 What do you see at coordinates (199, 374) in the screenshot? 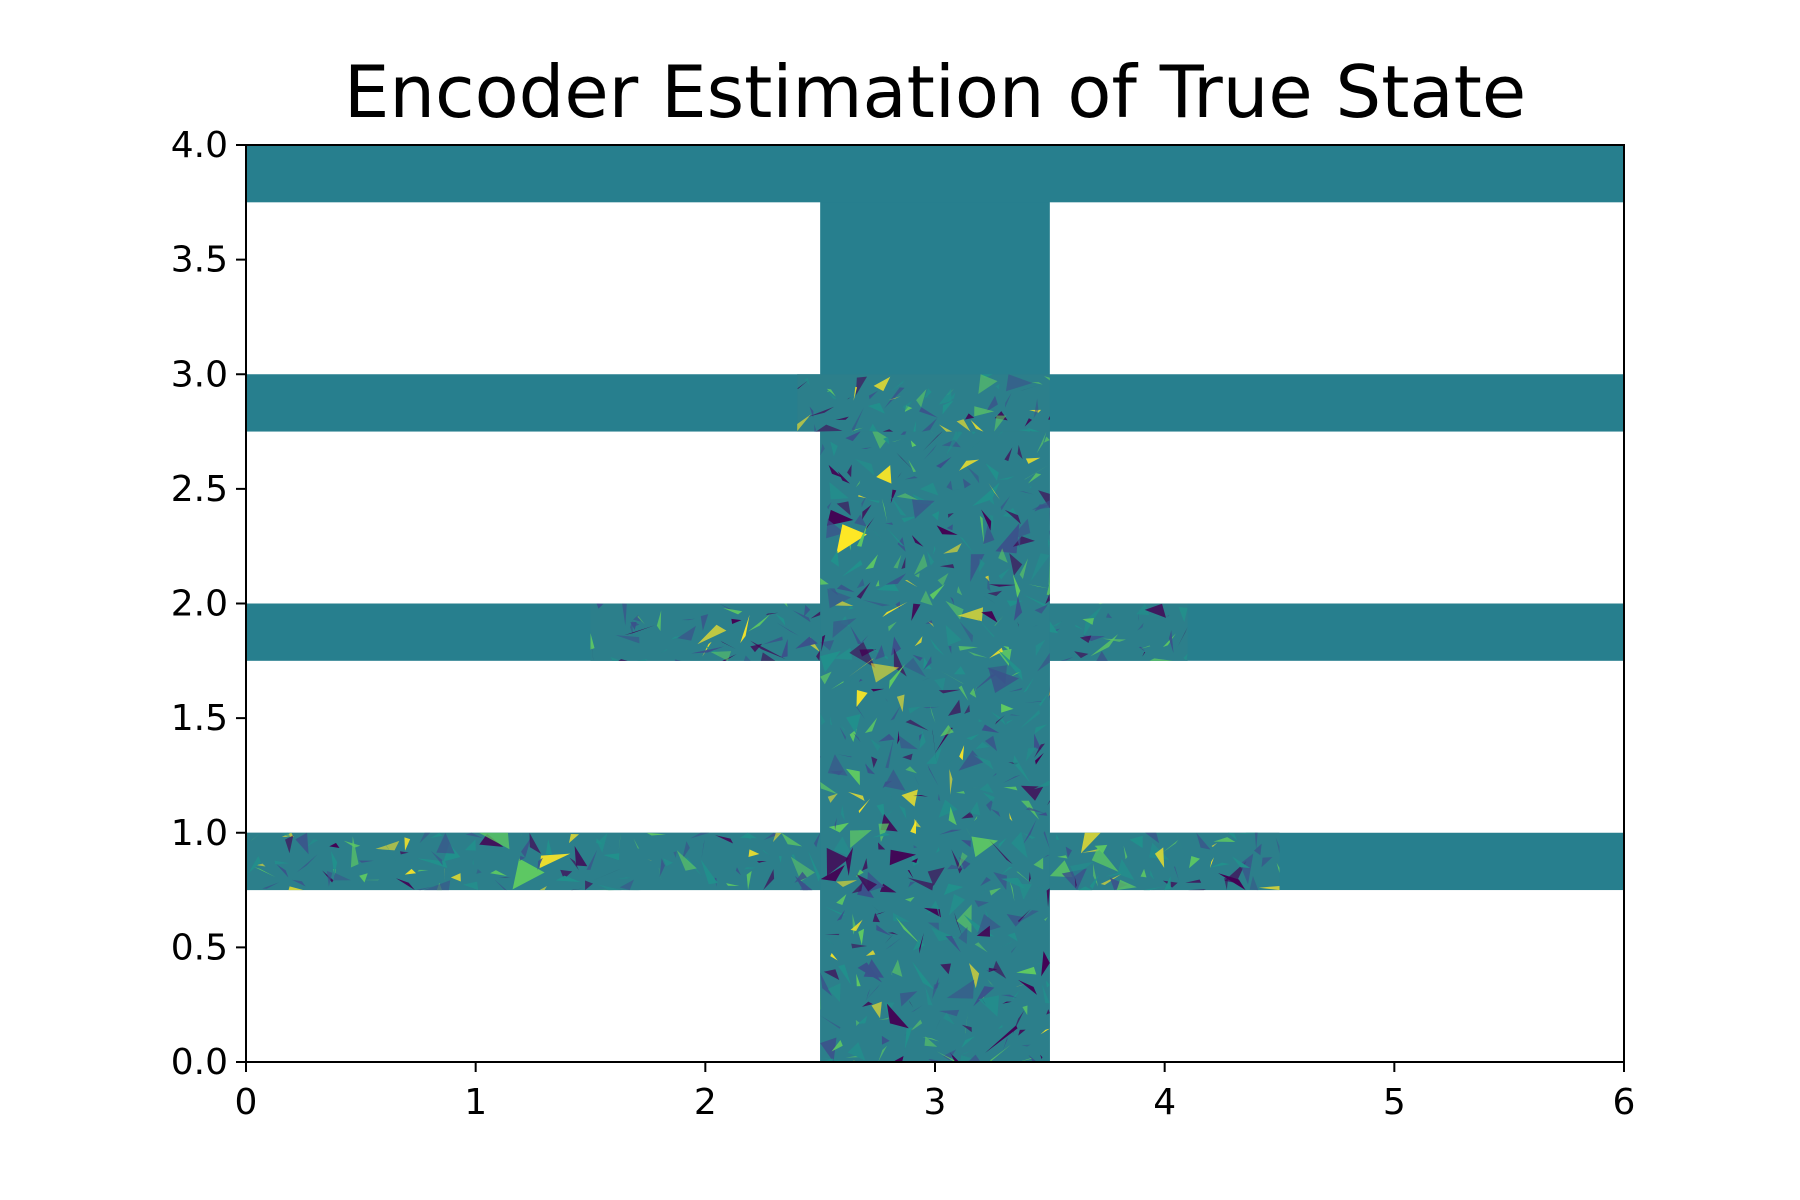
I see `y-tick-label: 3.0` at bounding box center [199, 374].